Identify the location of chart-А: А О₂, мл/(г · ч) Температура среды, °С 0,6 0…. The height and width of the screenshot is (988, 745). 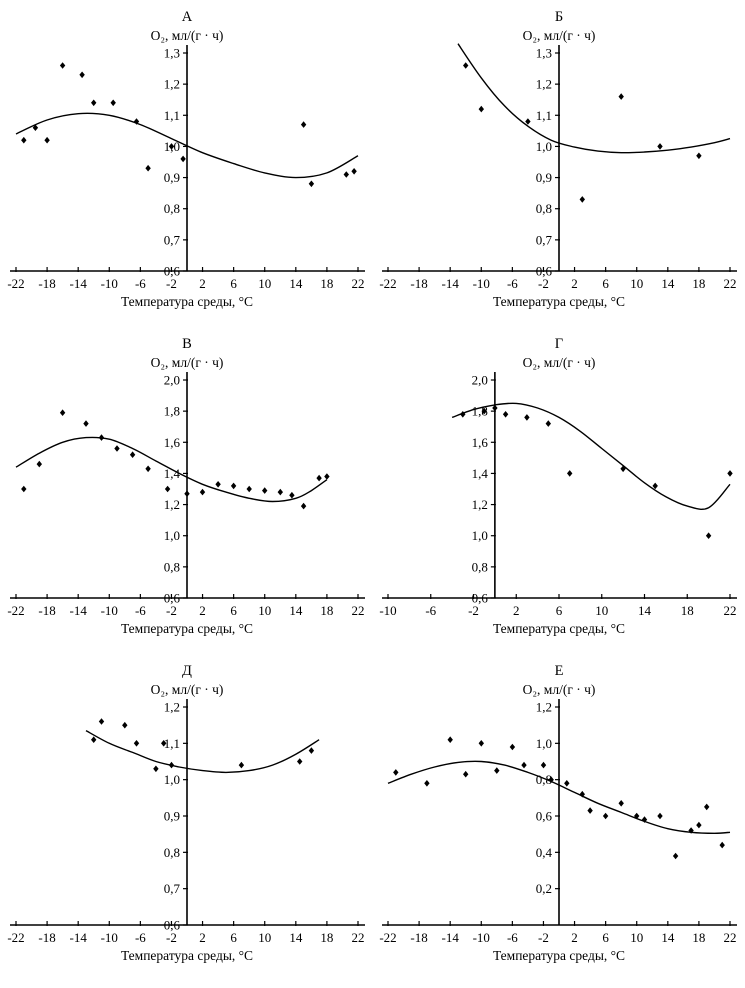
(186, 159).